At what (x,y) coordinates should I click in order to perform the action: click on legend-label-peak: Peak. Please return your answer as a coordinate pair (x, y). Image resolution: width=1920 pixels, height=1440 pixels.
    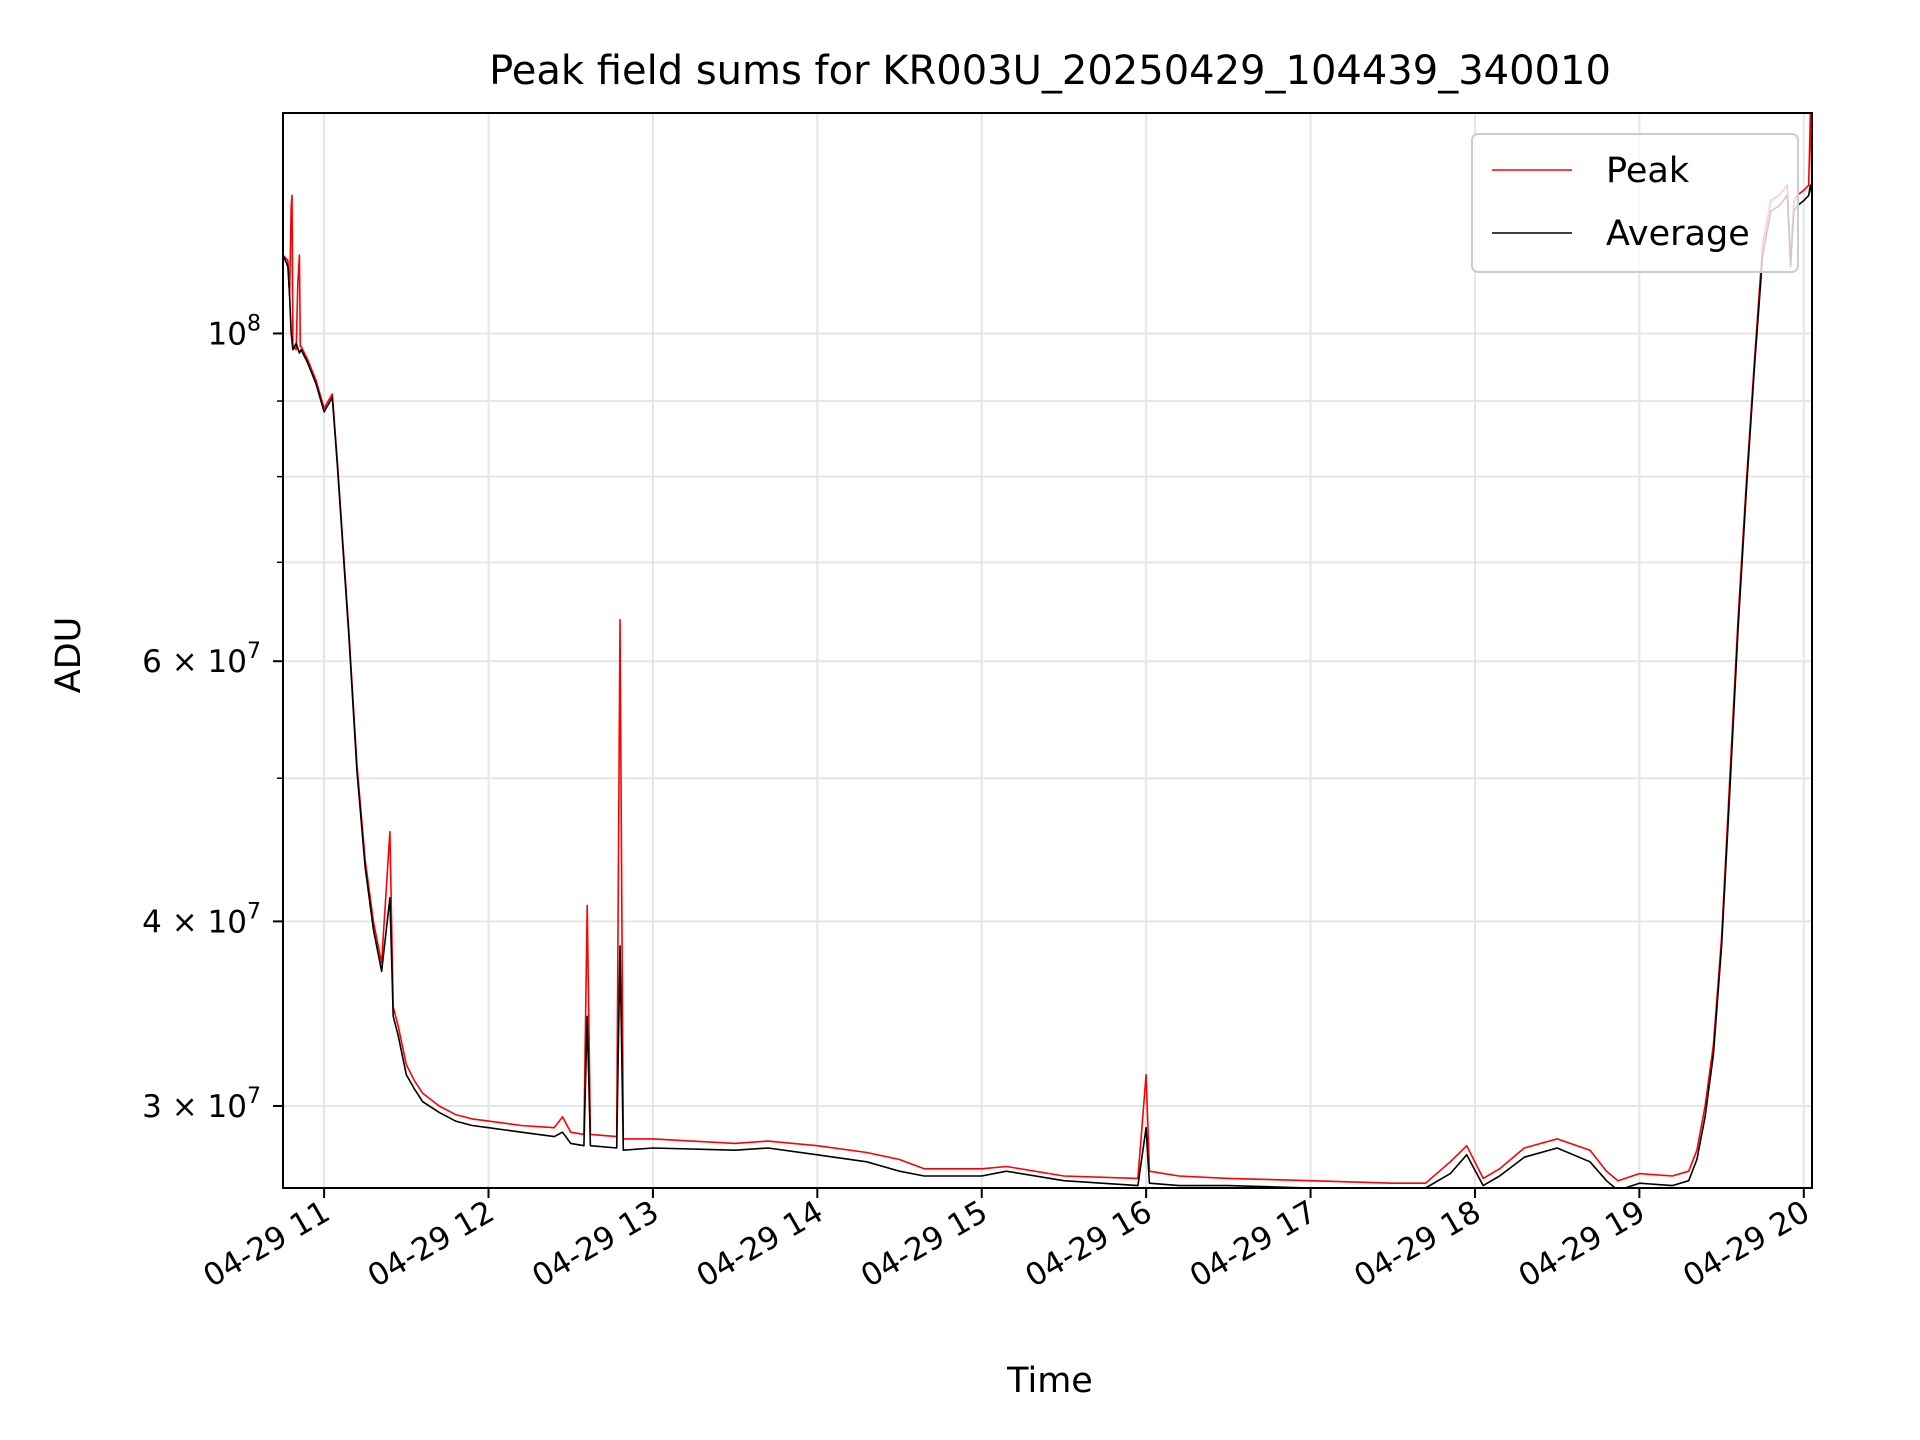
    Looking at the image, I should click on (1648, 171).